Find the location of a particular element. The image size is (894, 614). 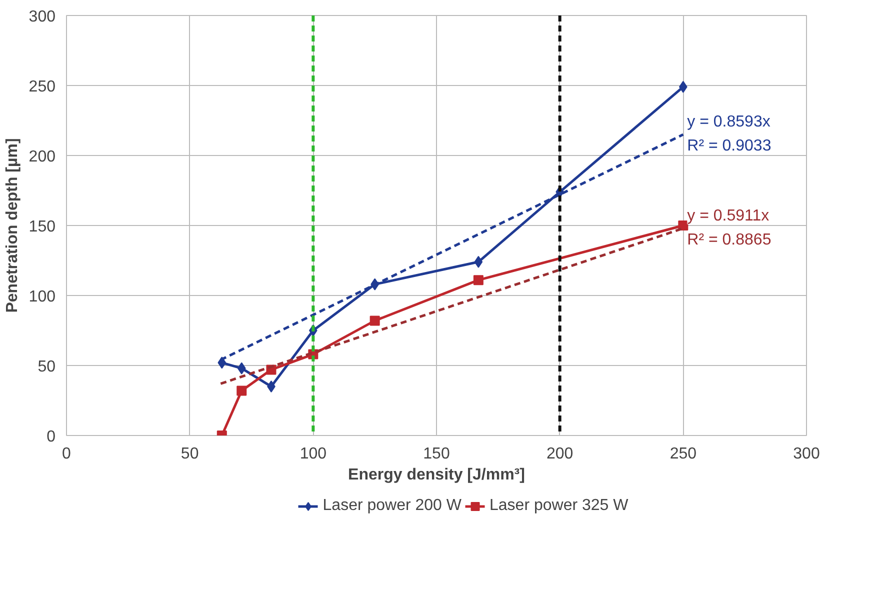

x-tick-label: 100 is located at coordinates (313, 454).